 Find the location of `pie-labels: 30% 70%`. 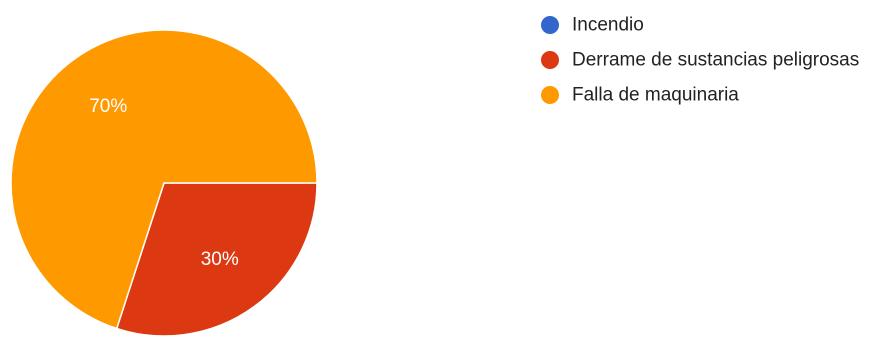

pie-labels: 30% 70% is located at coordinates (164, 183).